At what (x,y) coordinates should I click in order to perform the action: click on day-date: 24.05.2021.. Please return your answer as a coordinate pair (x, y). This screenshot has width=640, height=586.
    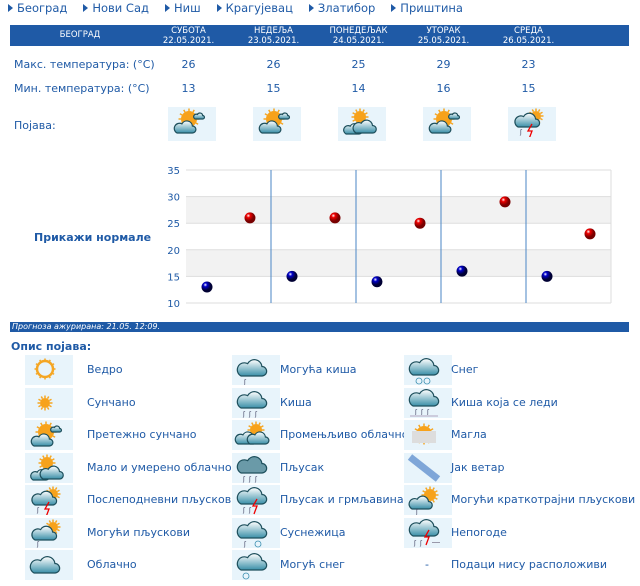
    Looking at the image, I should click on (358, 41).